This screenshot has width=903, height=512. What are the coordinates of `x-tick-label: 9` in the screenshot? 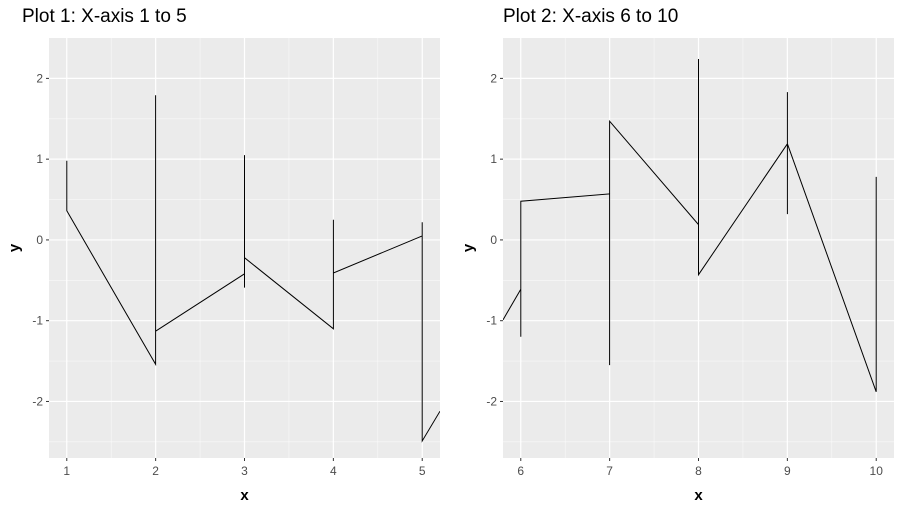 It's located at (787, 471).